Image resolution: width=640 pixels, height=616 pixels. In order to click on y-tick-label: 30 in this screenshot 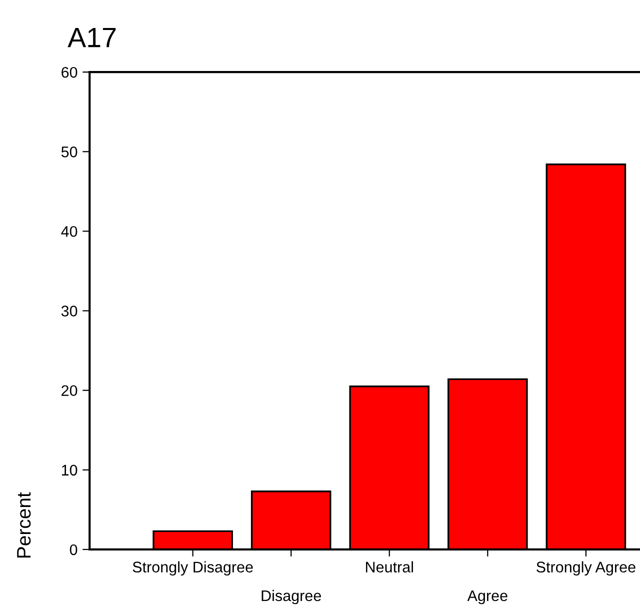, I will do `click(69, 311)`.